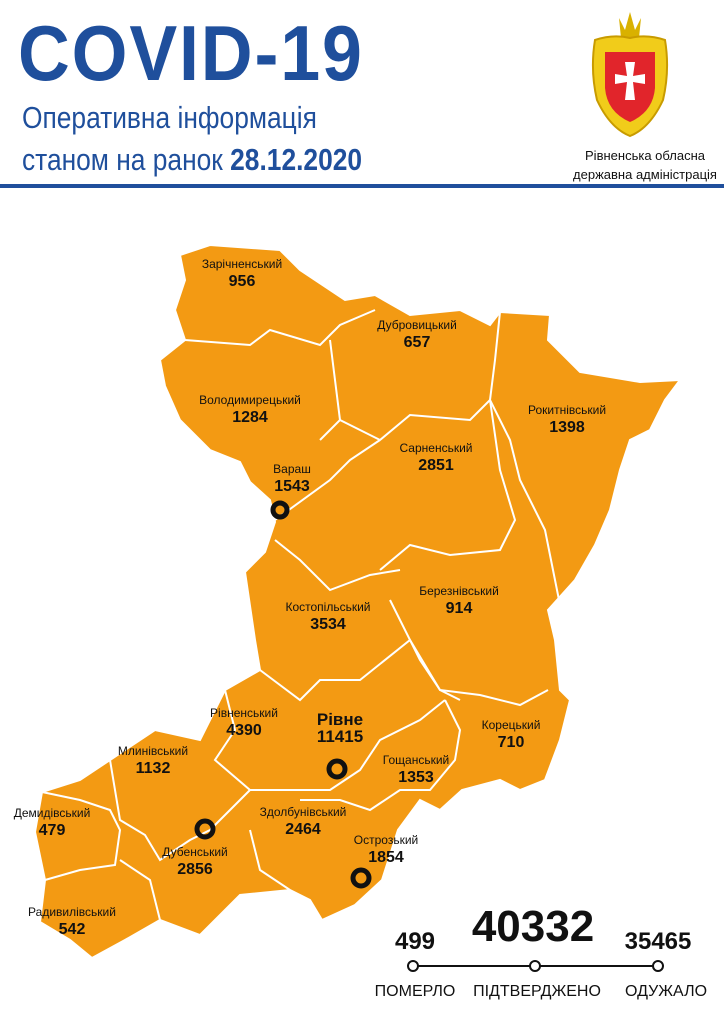  What do you see at coordinates (386, 849) in the screenshot?
I see `region-label: Острозький 1854` at bounding box center [386, 849].